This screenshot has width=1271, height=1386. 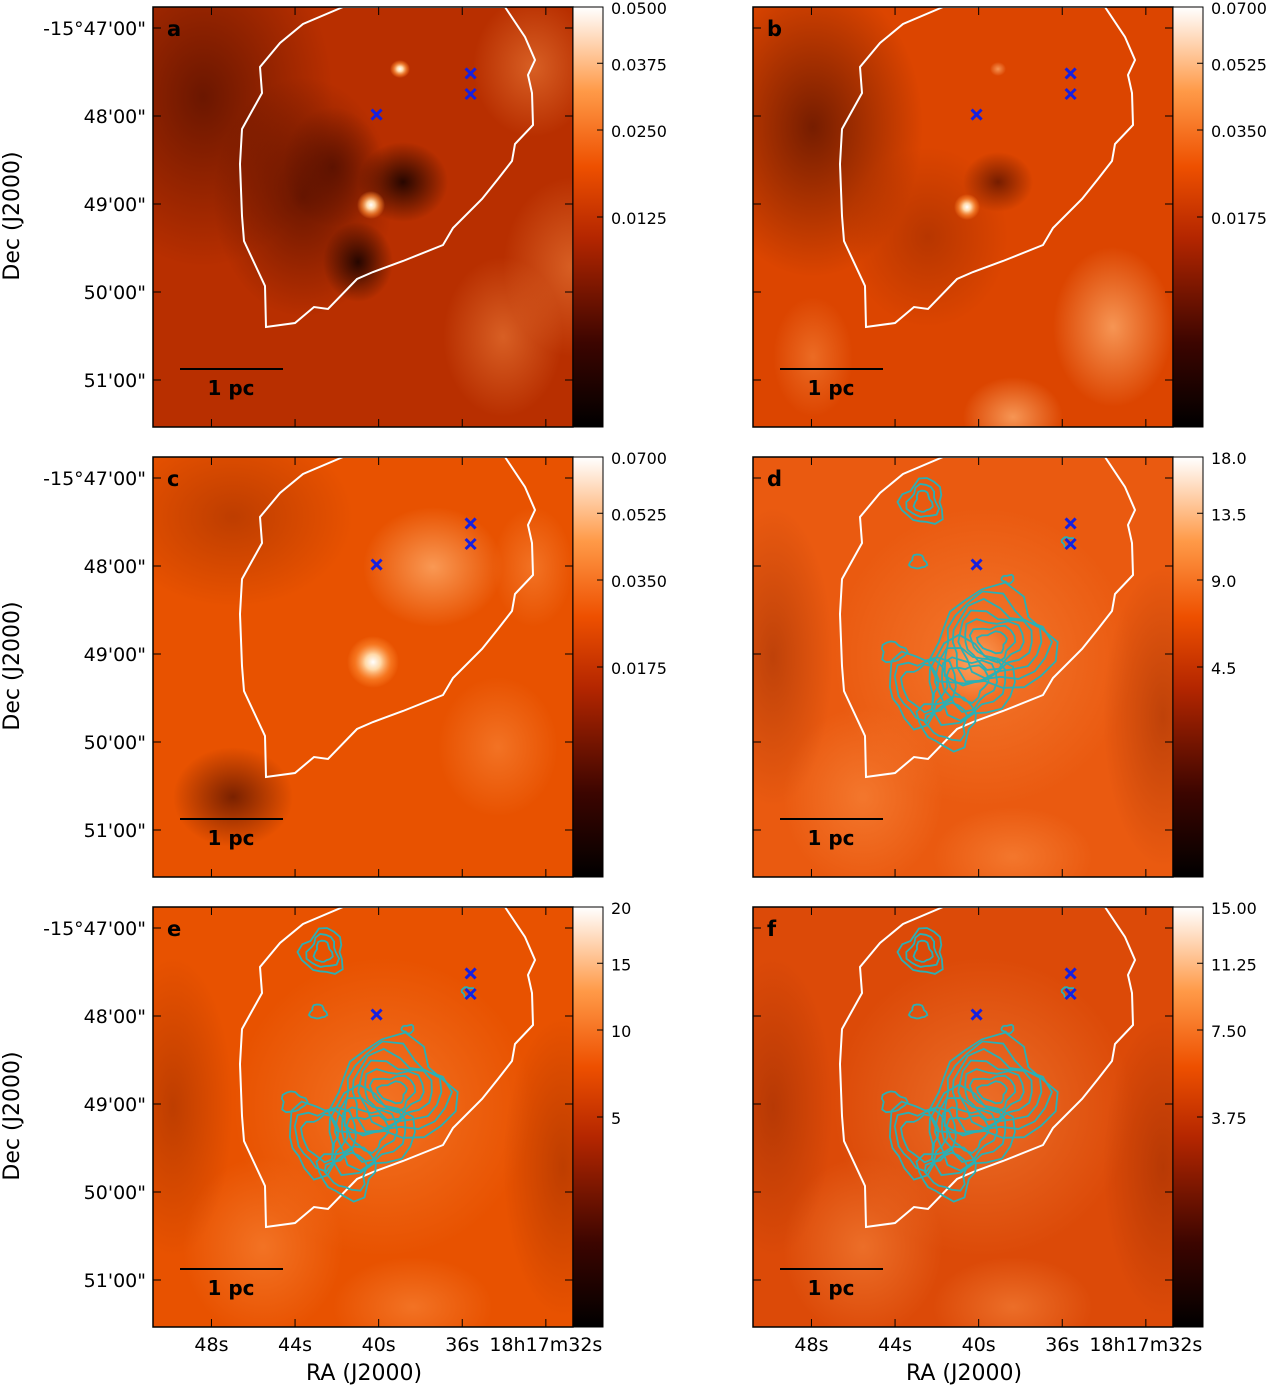 What do you see at coordinates (774, 479) in the screenshot?
I see `panel-label: d` at bounding box center [774, 479].